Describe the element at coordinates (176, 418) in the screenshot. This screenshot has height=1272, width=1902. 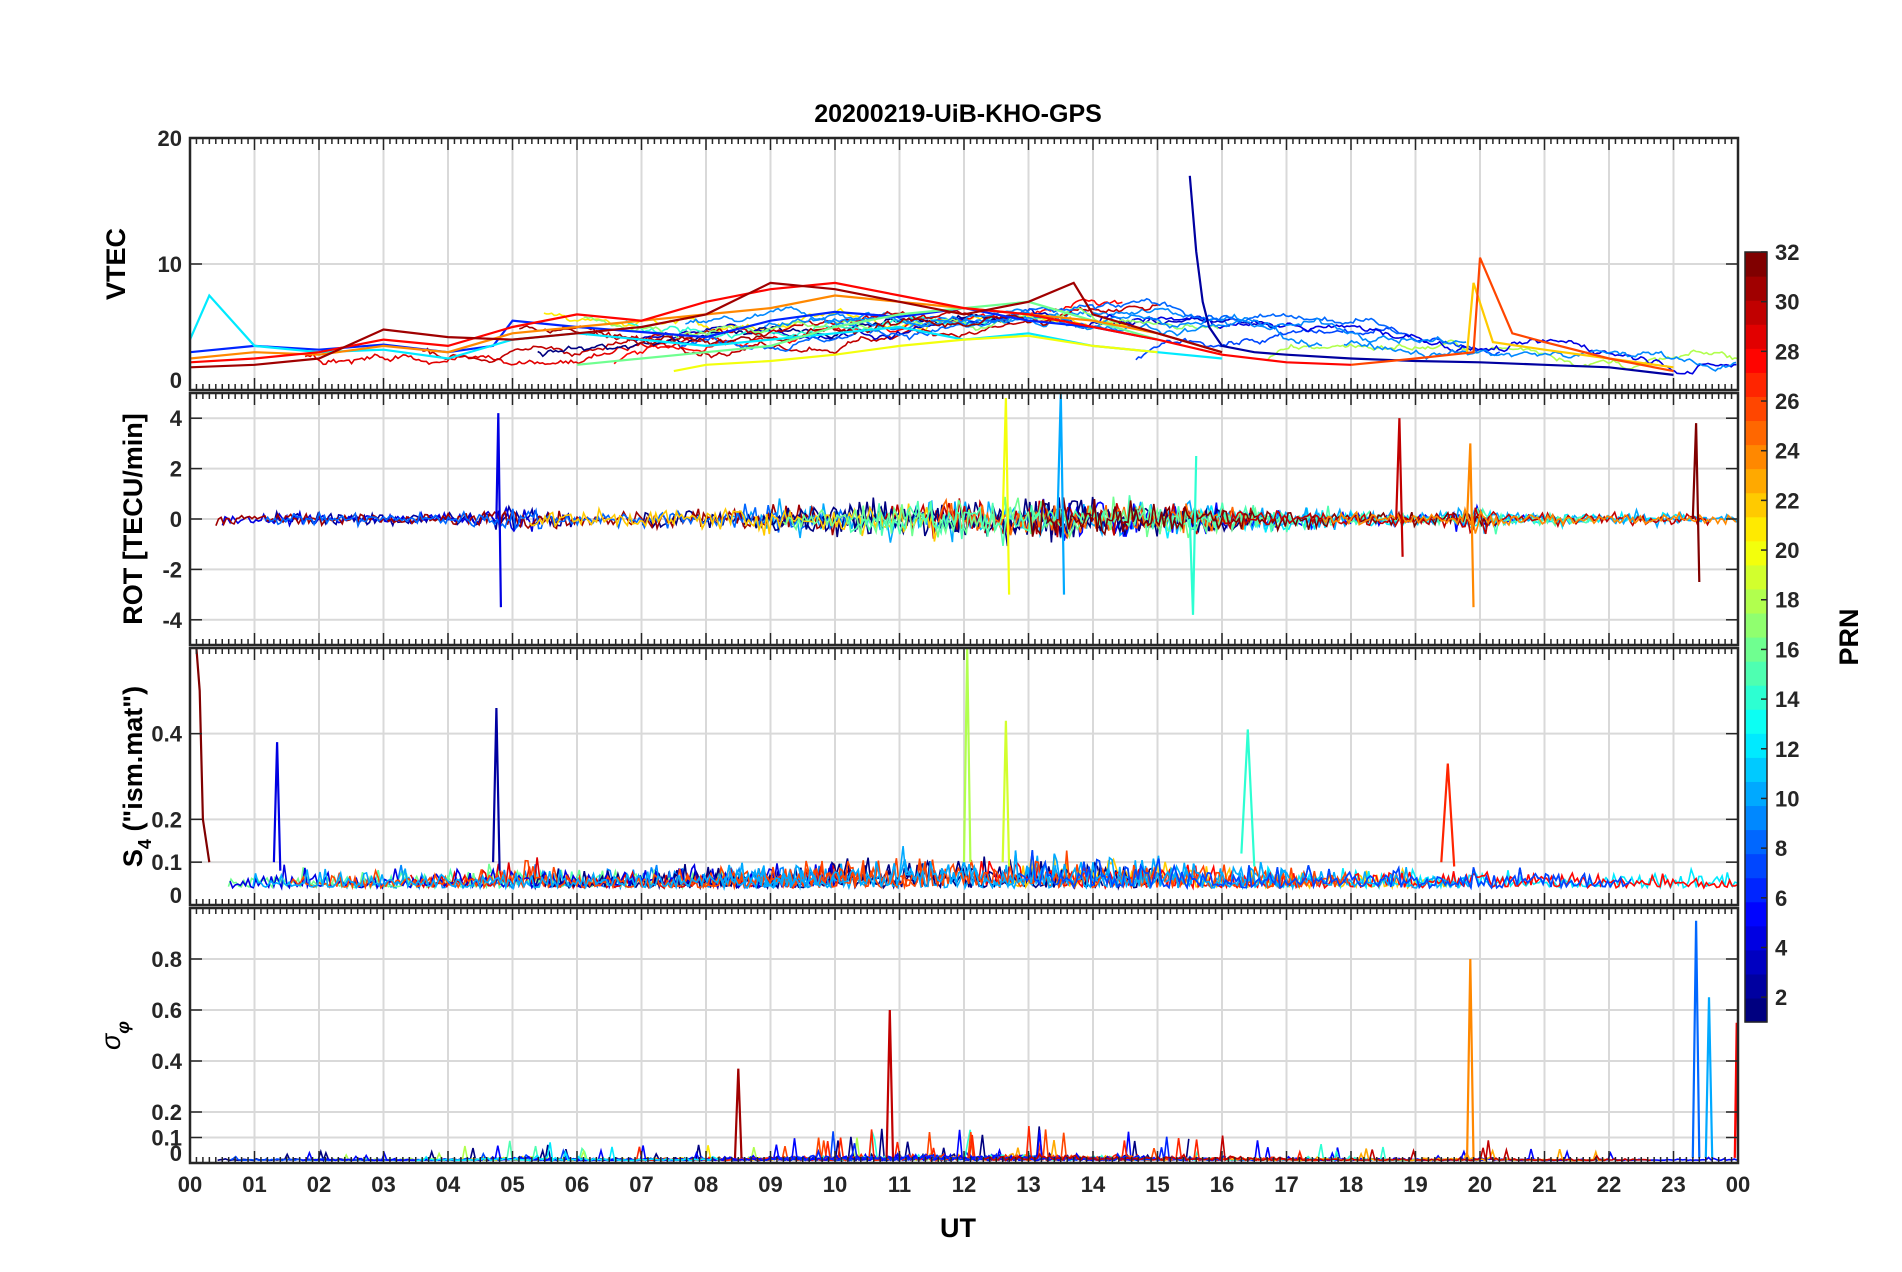
I see `y-tick-label: 4` at that location.